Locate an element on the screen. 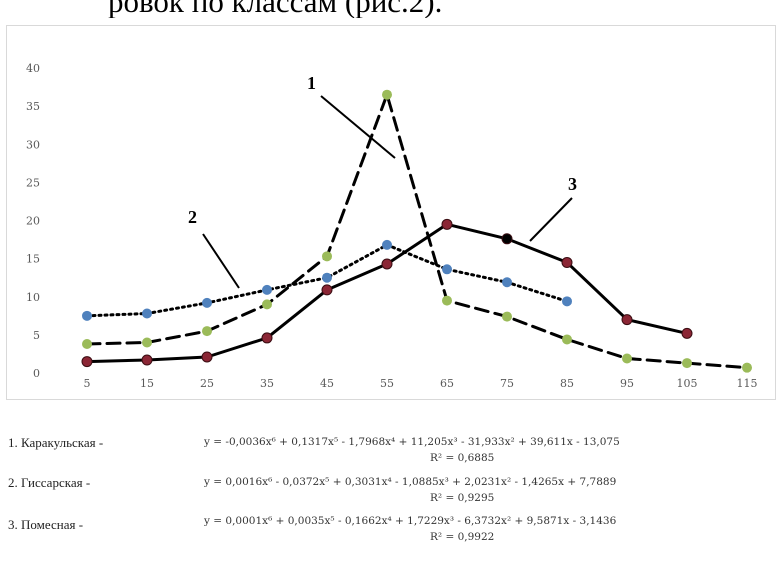 This screenshot has width=780, height=579. x-tick-label: 115 is located at coordinates (747, 383).